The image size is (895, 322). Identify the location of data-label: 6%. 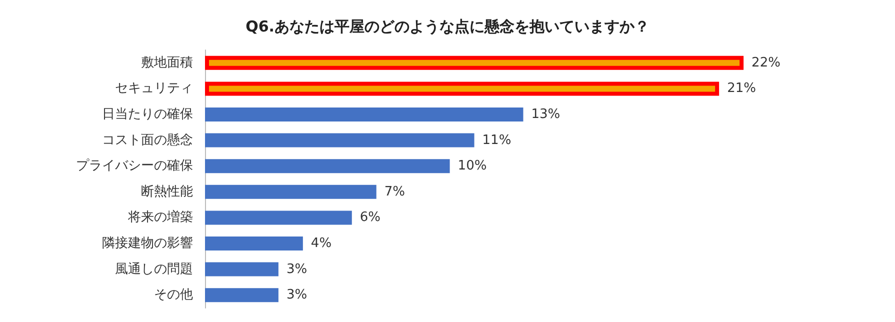
(370, 218).